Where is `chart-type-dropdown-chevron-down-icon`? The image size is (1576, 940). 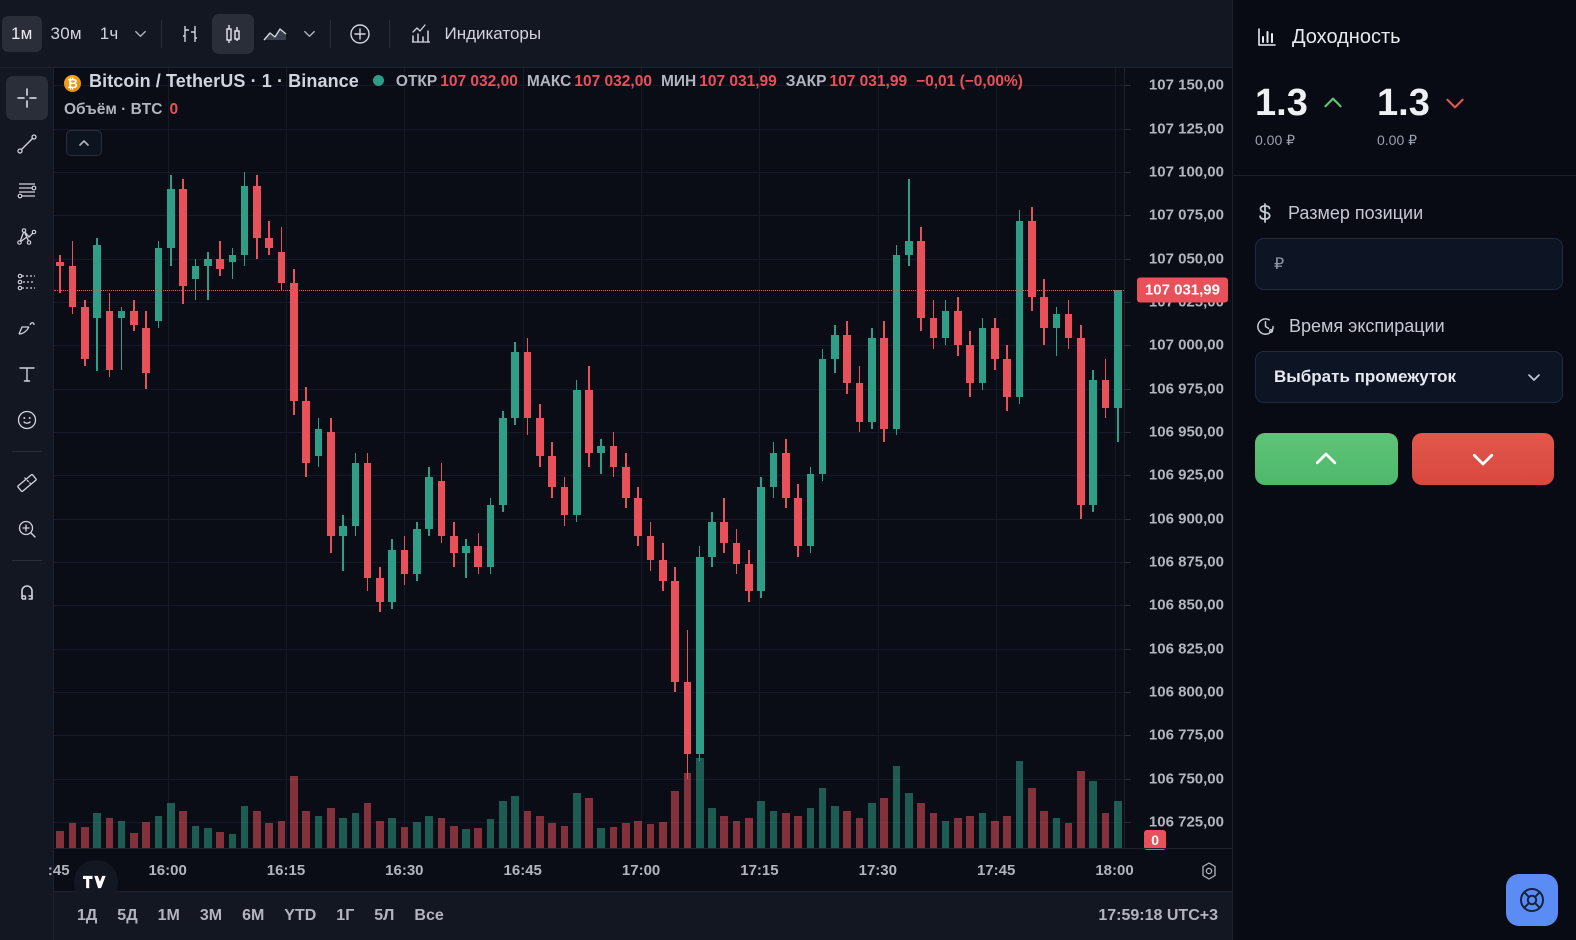
chart-type-dropdown-chevron-down-icon is located at coordinates (309, 34).